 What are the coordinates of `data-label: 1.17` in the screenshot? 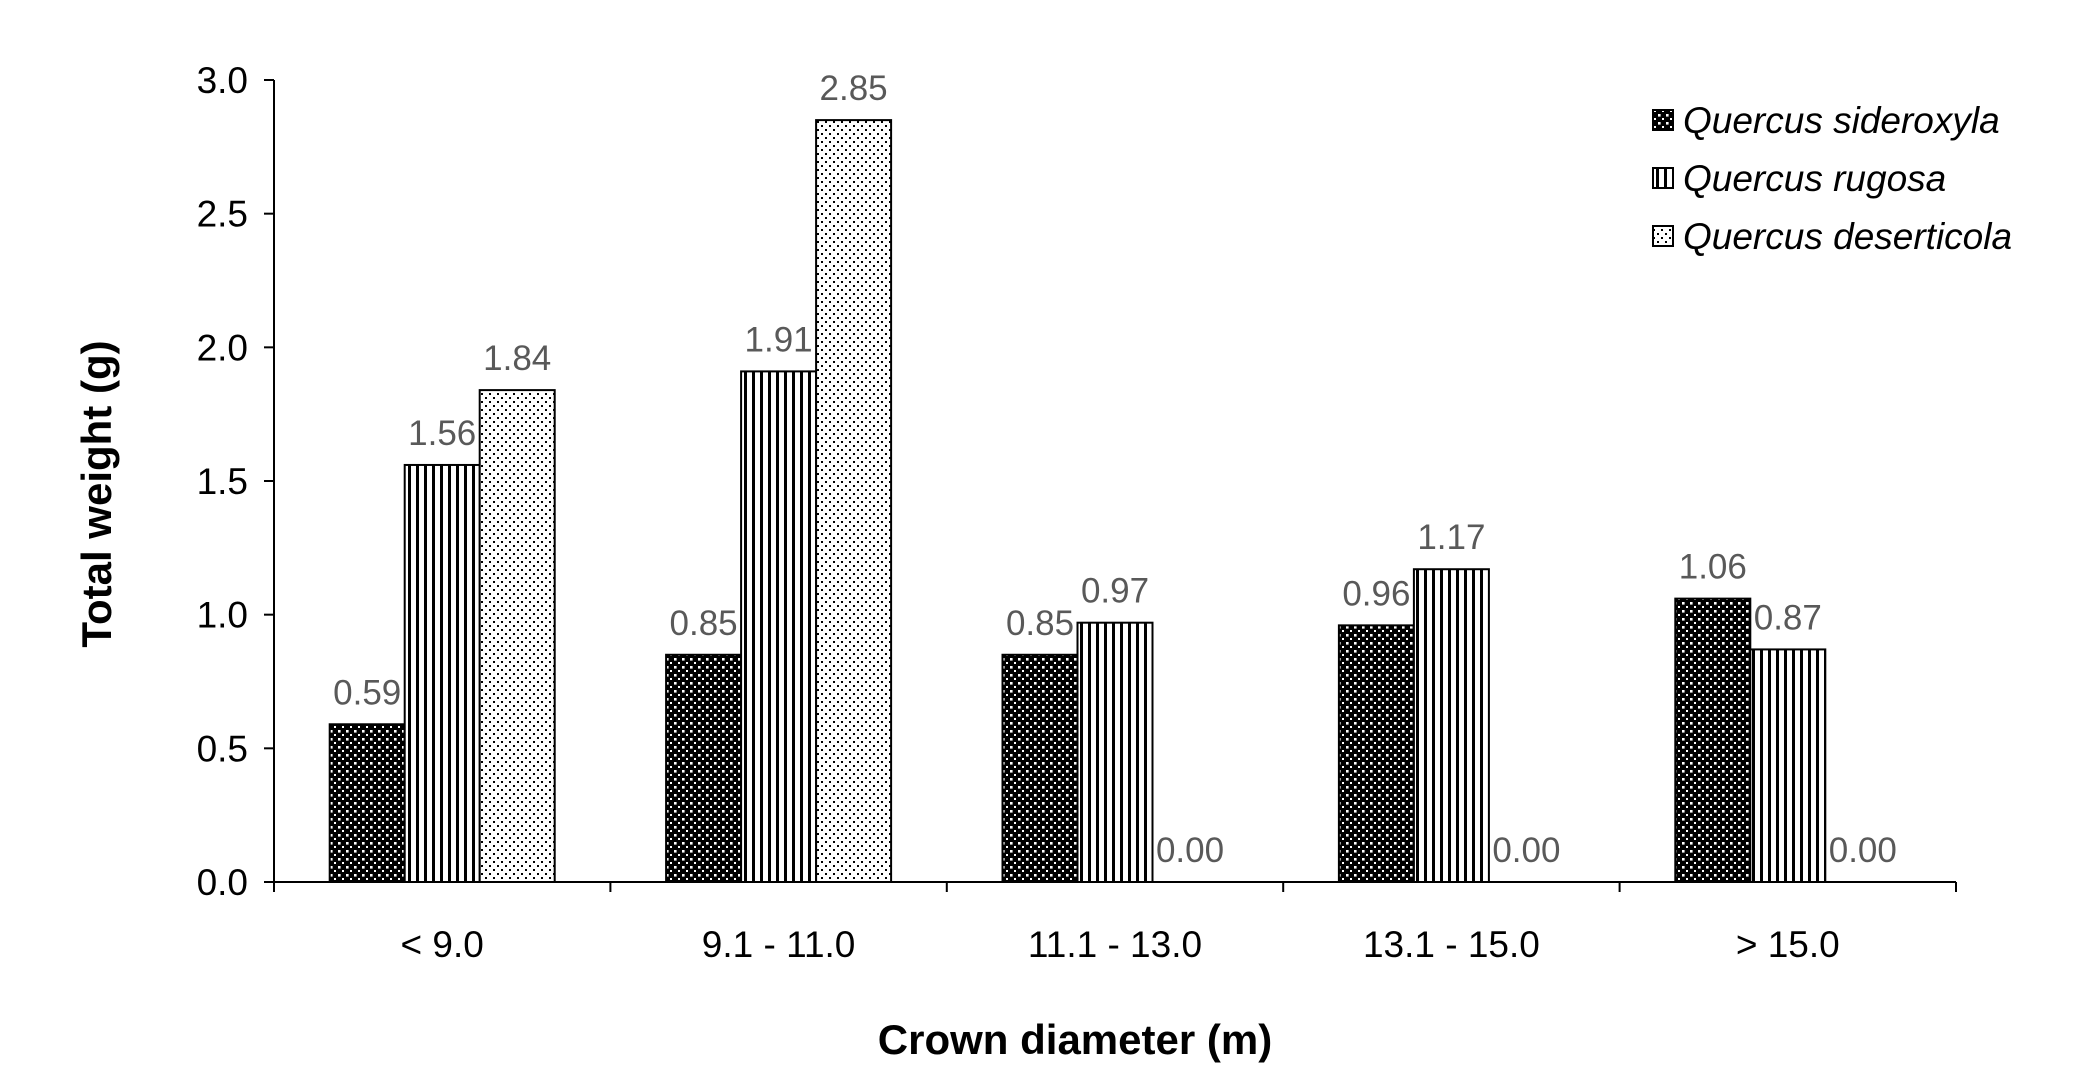 It's located at (1451, 537).